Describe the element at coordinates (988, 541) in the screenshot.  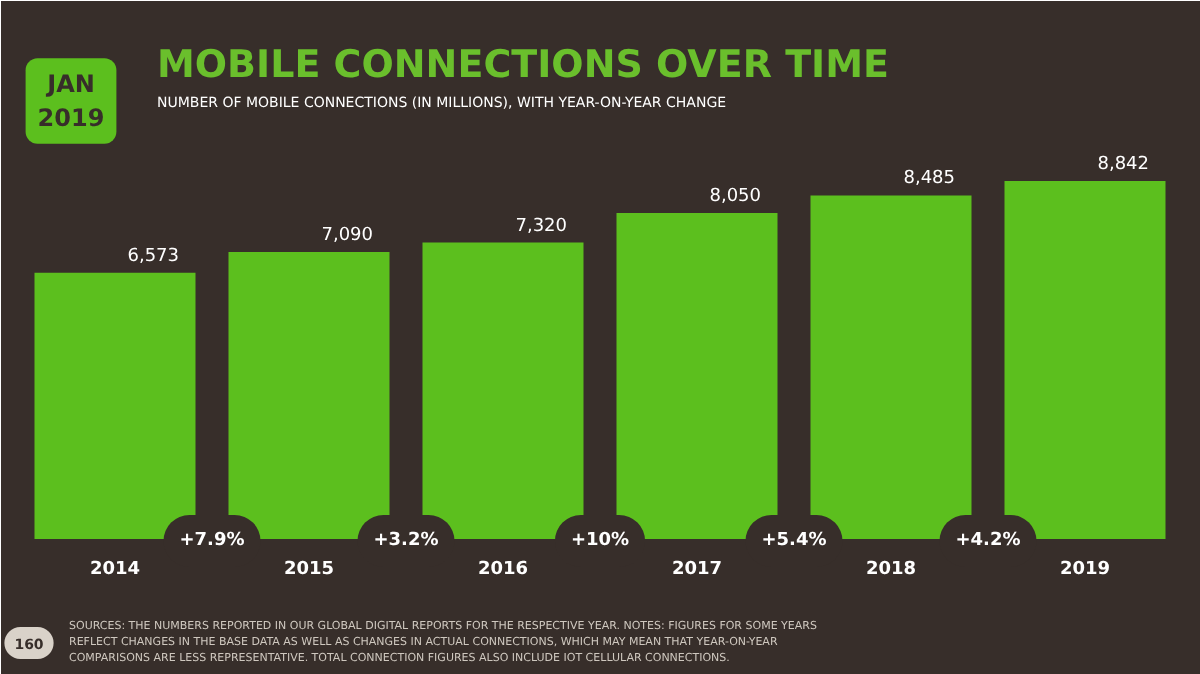
I see `annotation: +4.2%` at that location.